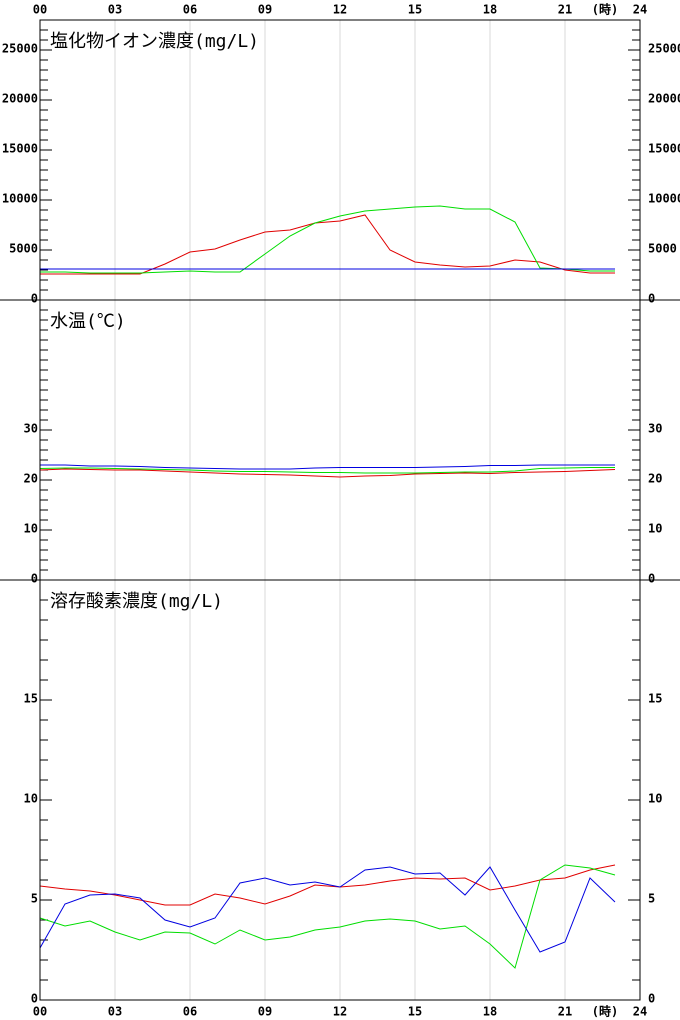  Describe the element at coordinates (88, 321) in the screenshot. I see `panel-title: 水温(℃)` at that location.